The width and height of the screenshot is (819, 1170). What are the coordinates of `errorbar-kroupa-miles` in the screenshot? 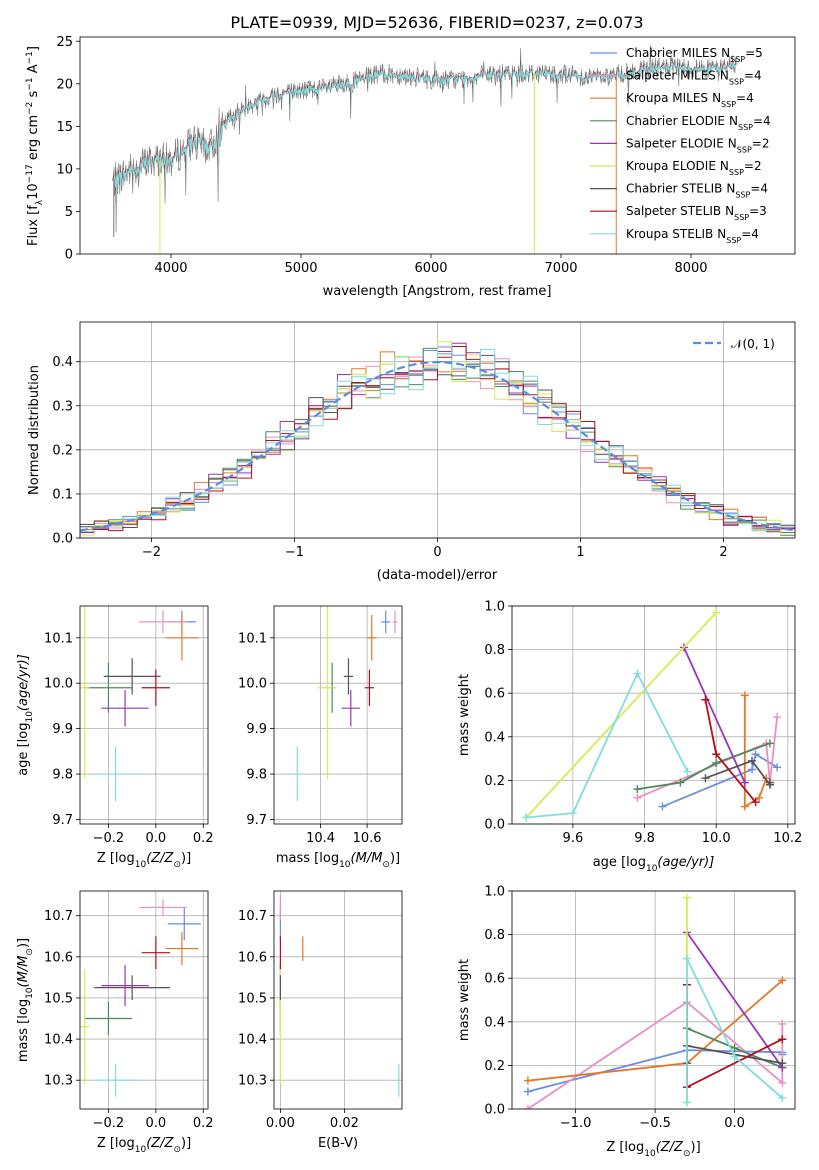 It's located at (372, 638).